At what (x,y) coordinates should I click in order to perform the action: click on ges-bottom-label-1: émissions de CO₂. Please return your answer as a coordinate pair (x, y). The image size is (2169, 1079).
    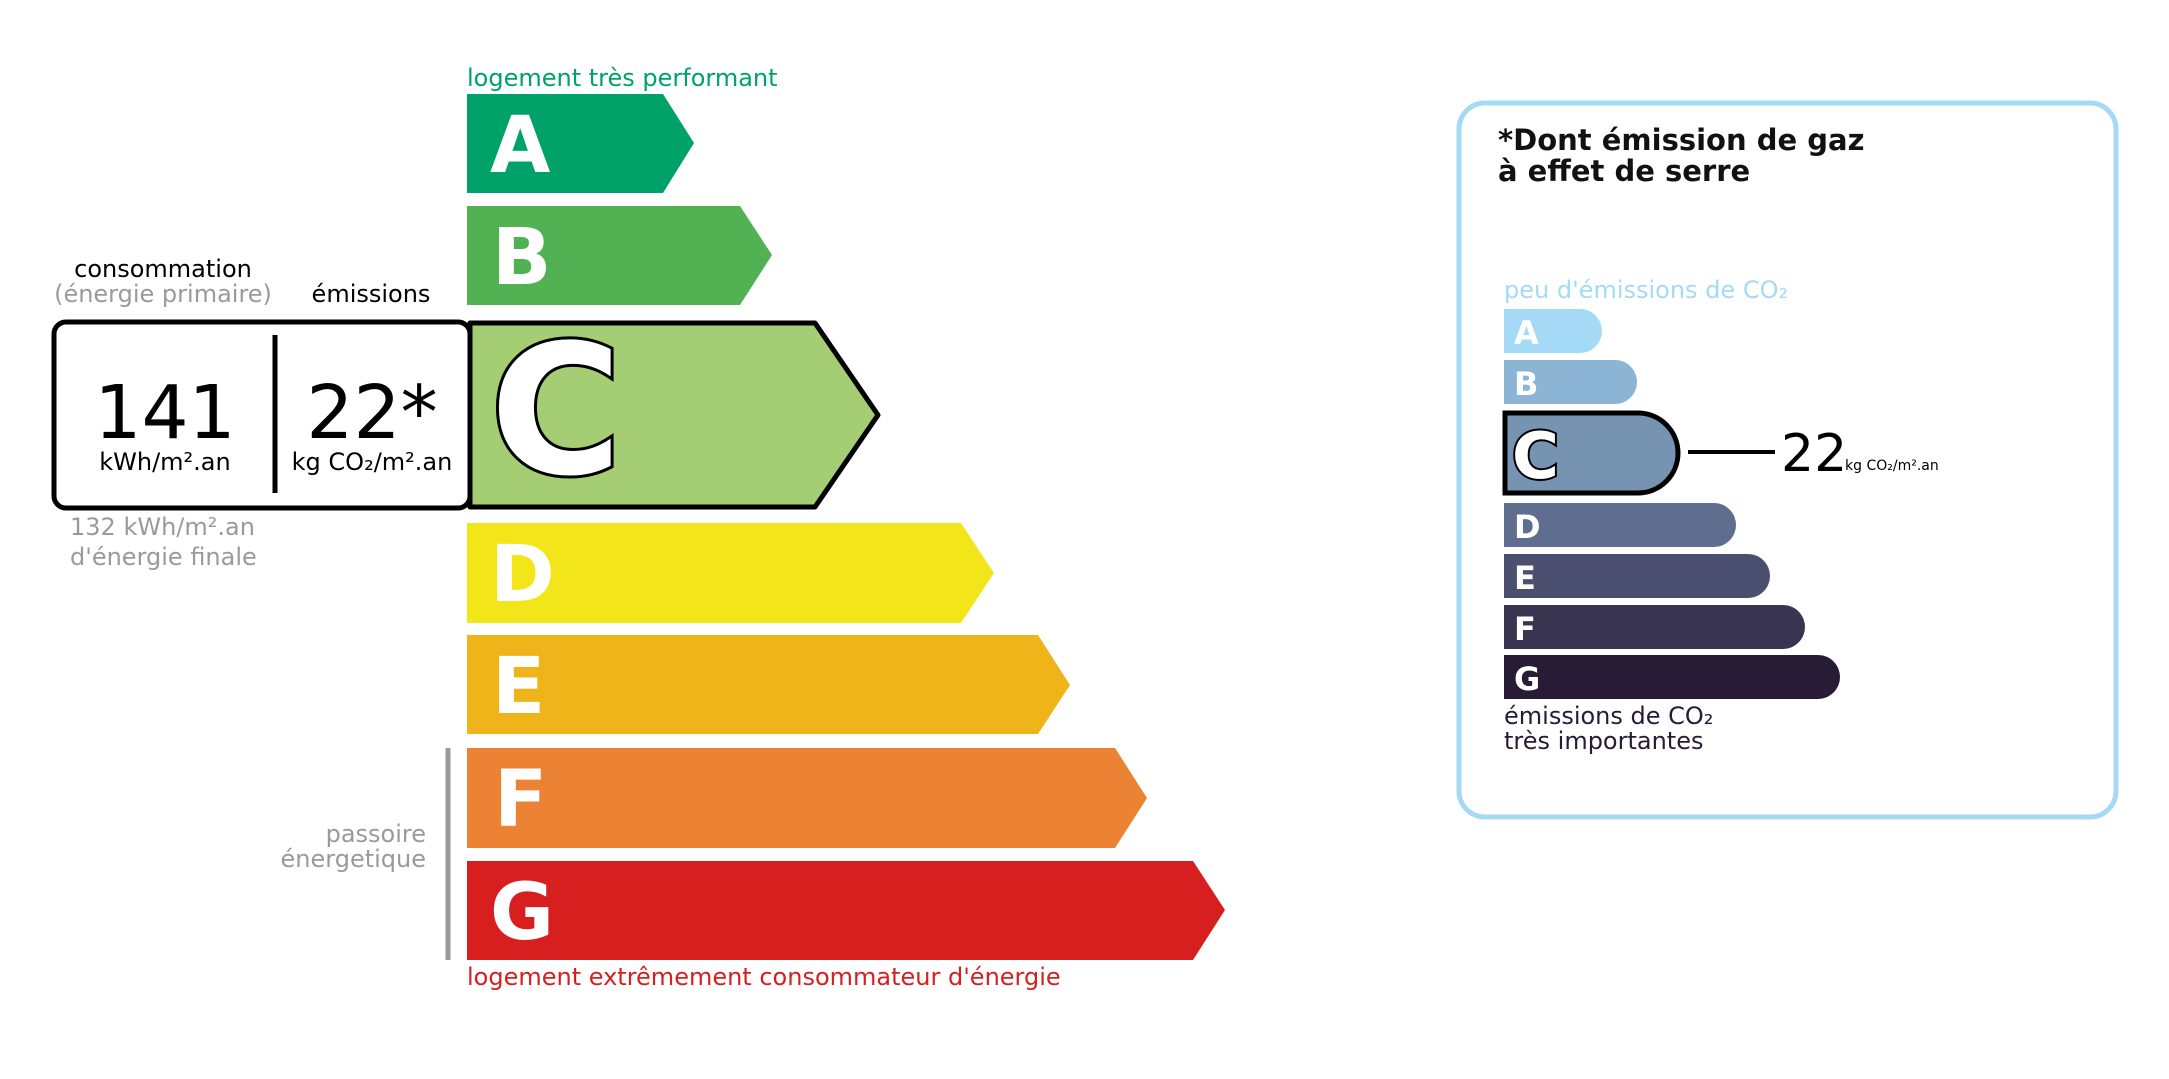
    Looking at the image, I should click on (1608, 716).